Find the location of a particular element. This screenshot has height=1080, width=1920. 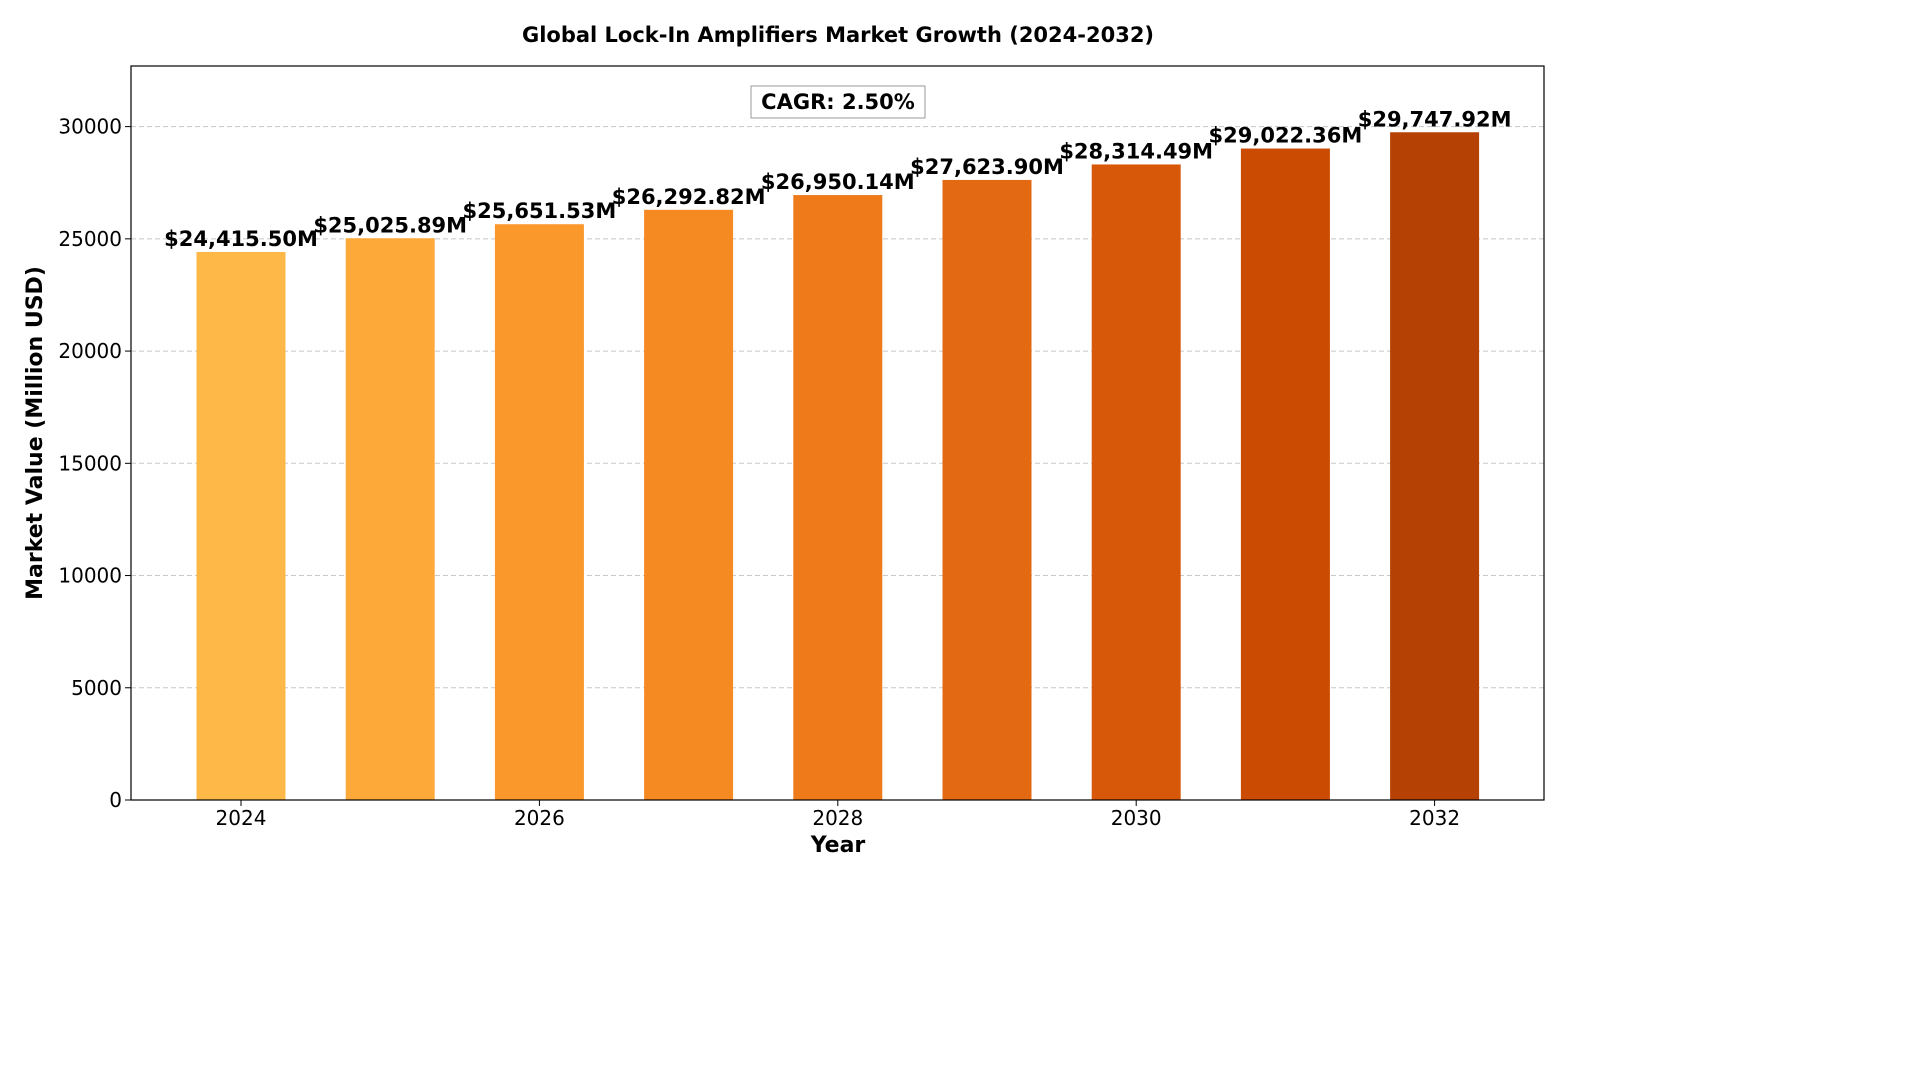

y-tick-label: 0 is located at coordinates (115, 800).